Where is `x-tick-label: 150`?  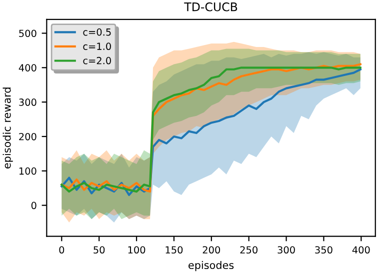 x-tick-label: 150 is located at coordinates (174, 250).